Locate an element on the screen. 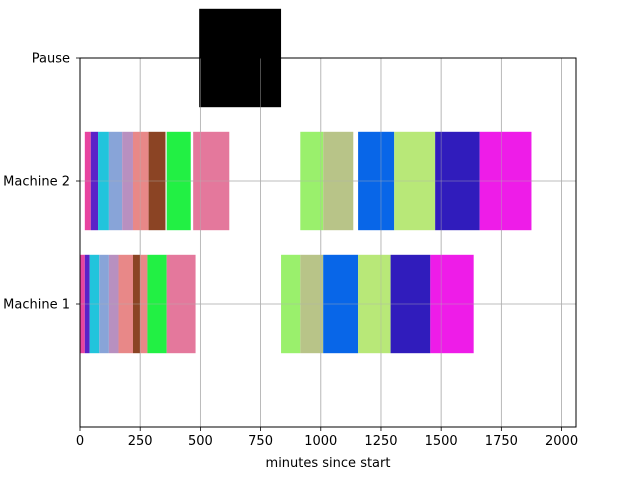 This screenshot has width=640, height=480. x-ticks: 0 250 500 750 1000 1250 1500 1750 2000 is located at coordinates (327, 438).